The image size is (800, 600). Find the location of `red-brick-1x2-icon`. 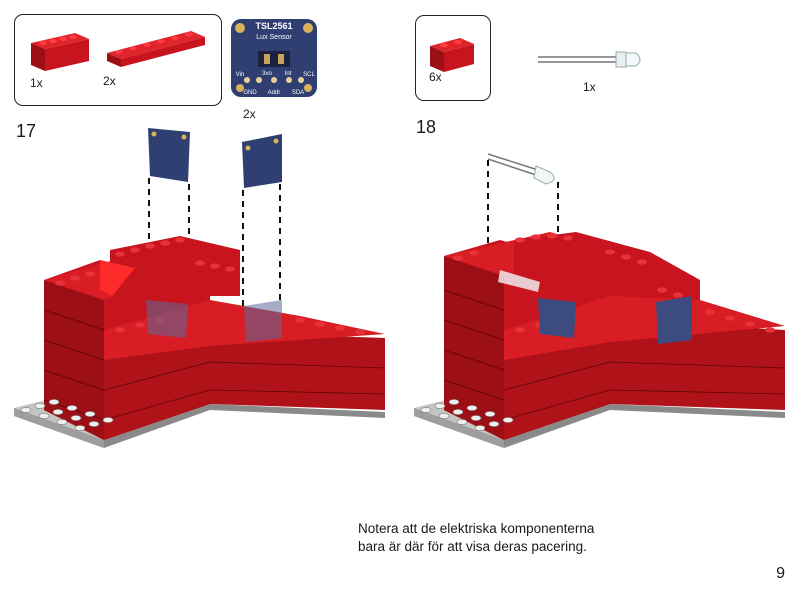

red-brick-1x2-icon is located at coordinates (452, 55).